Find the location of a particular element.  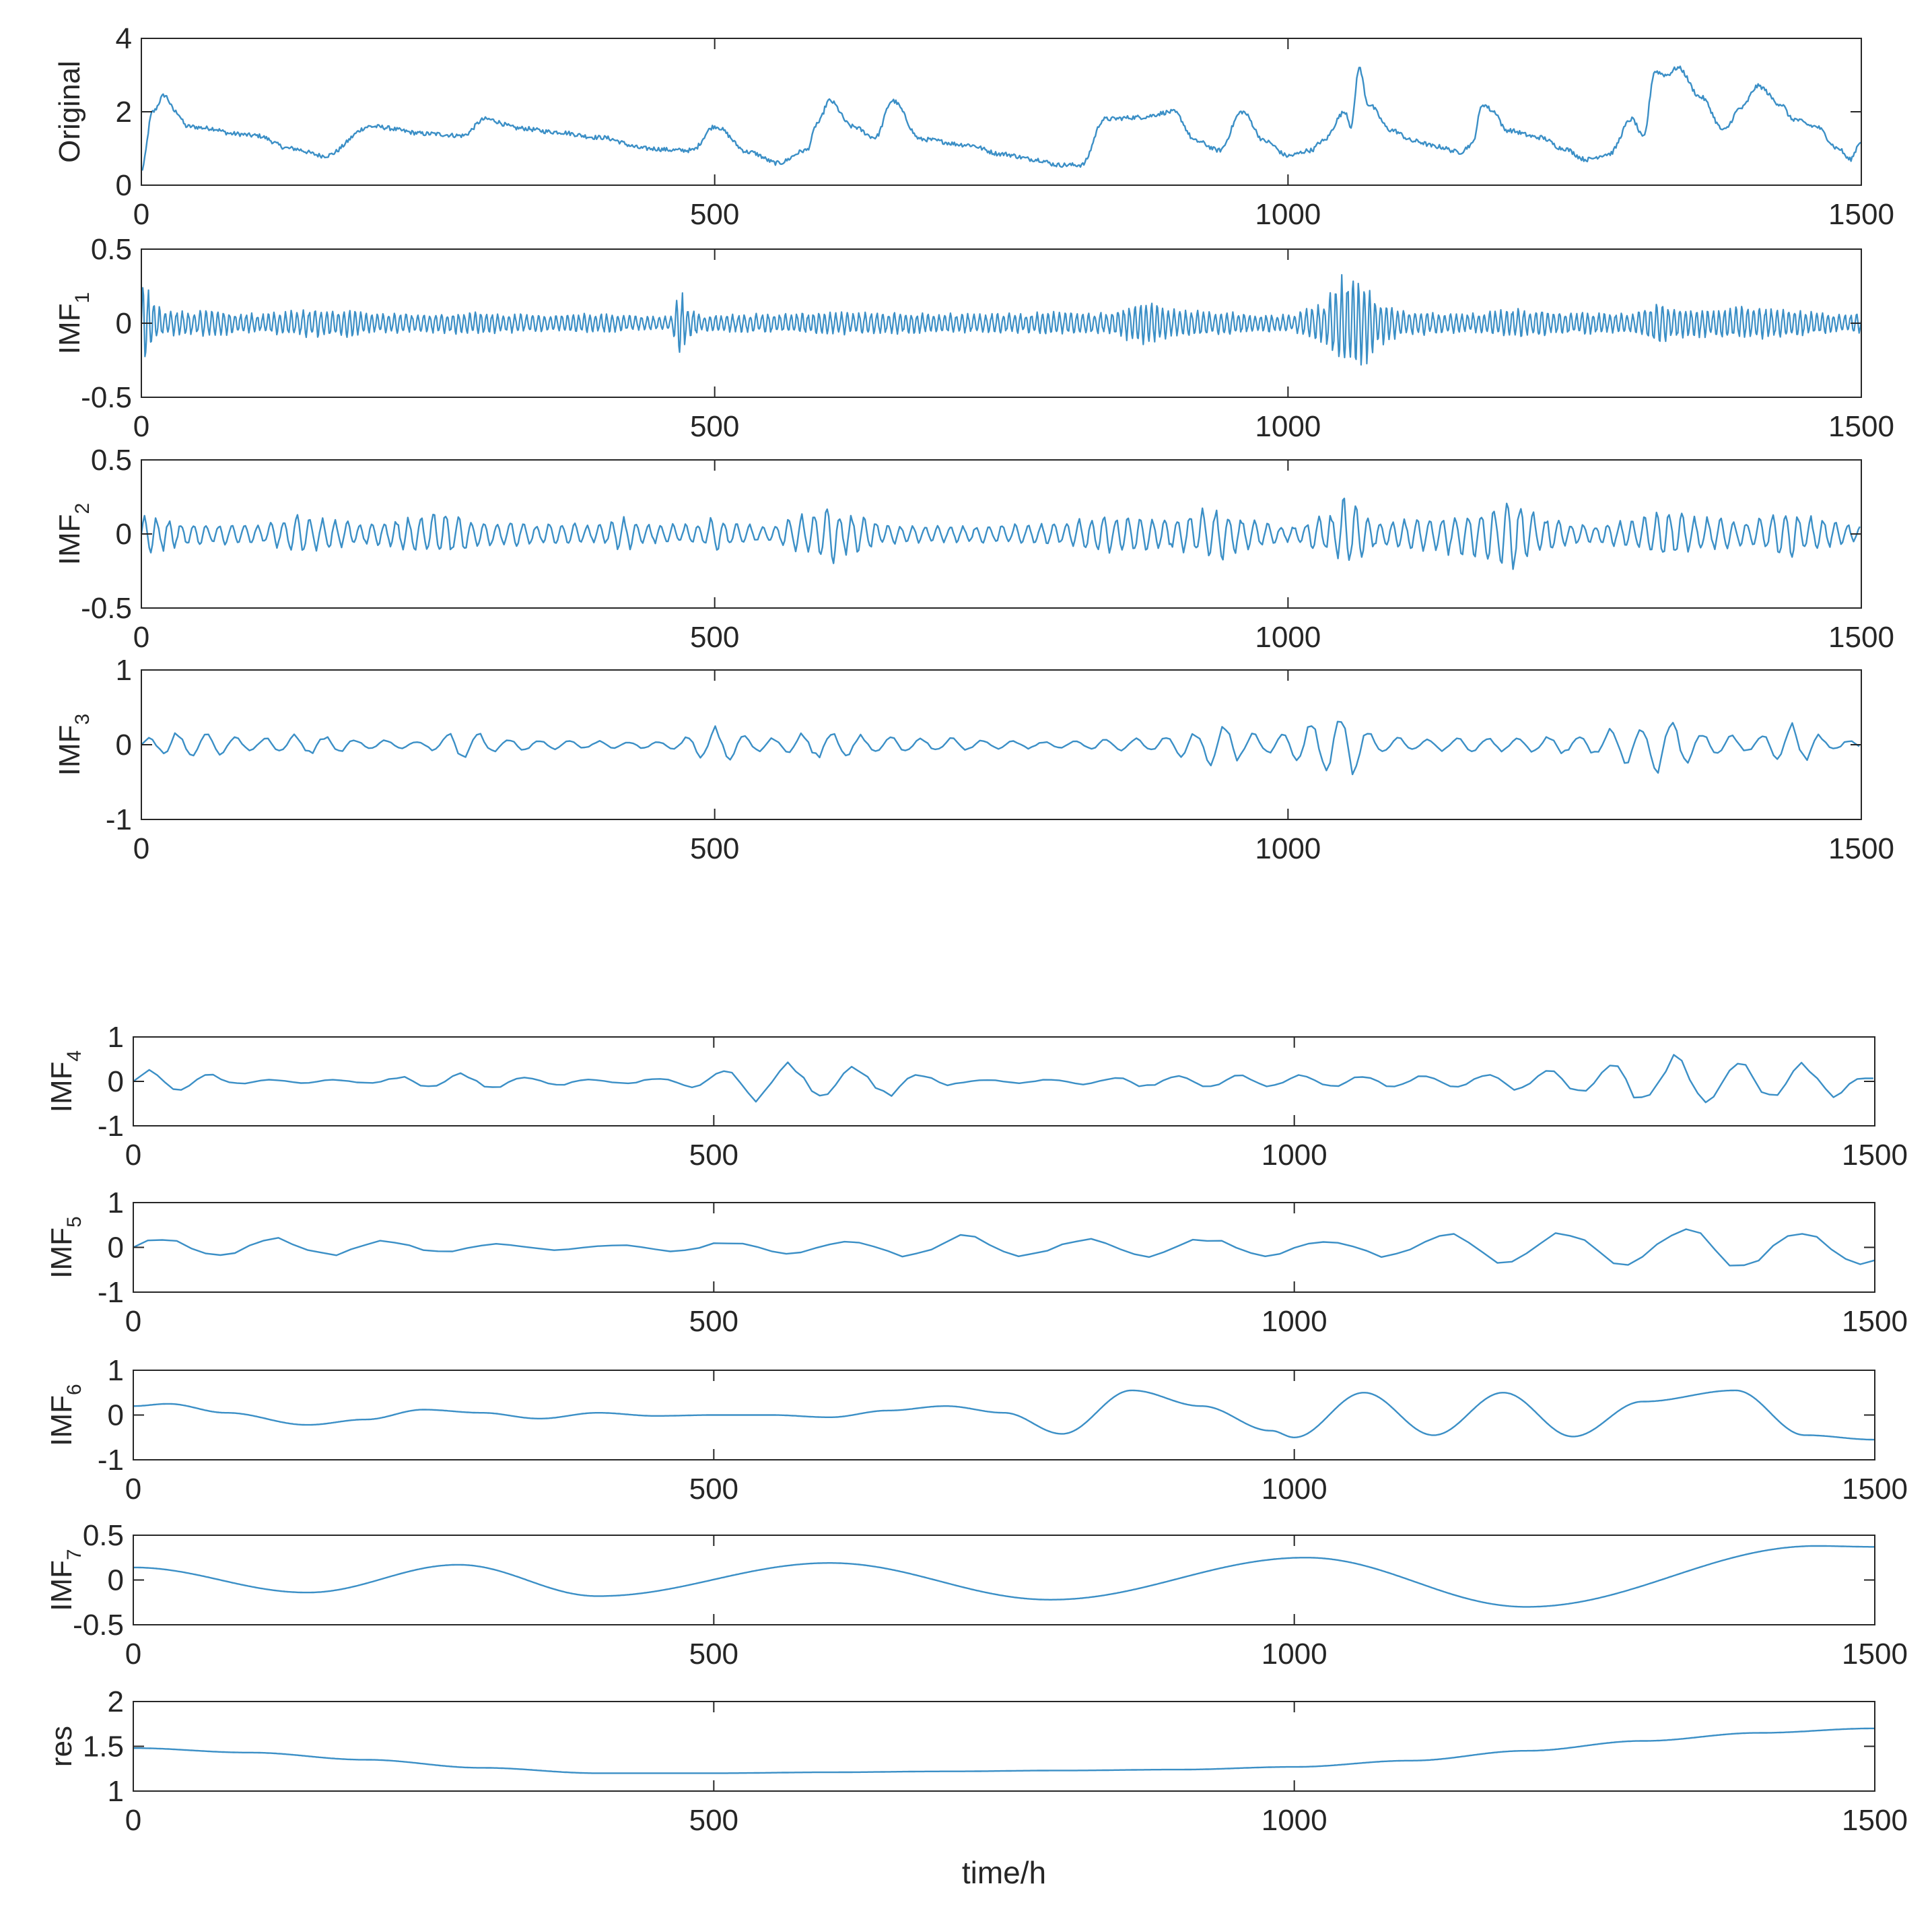

y-tick-label: 4 is located at coordinates (124, 38).